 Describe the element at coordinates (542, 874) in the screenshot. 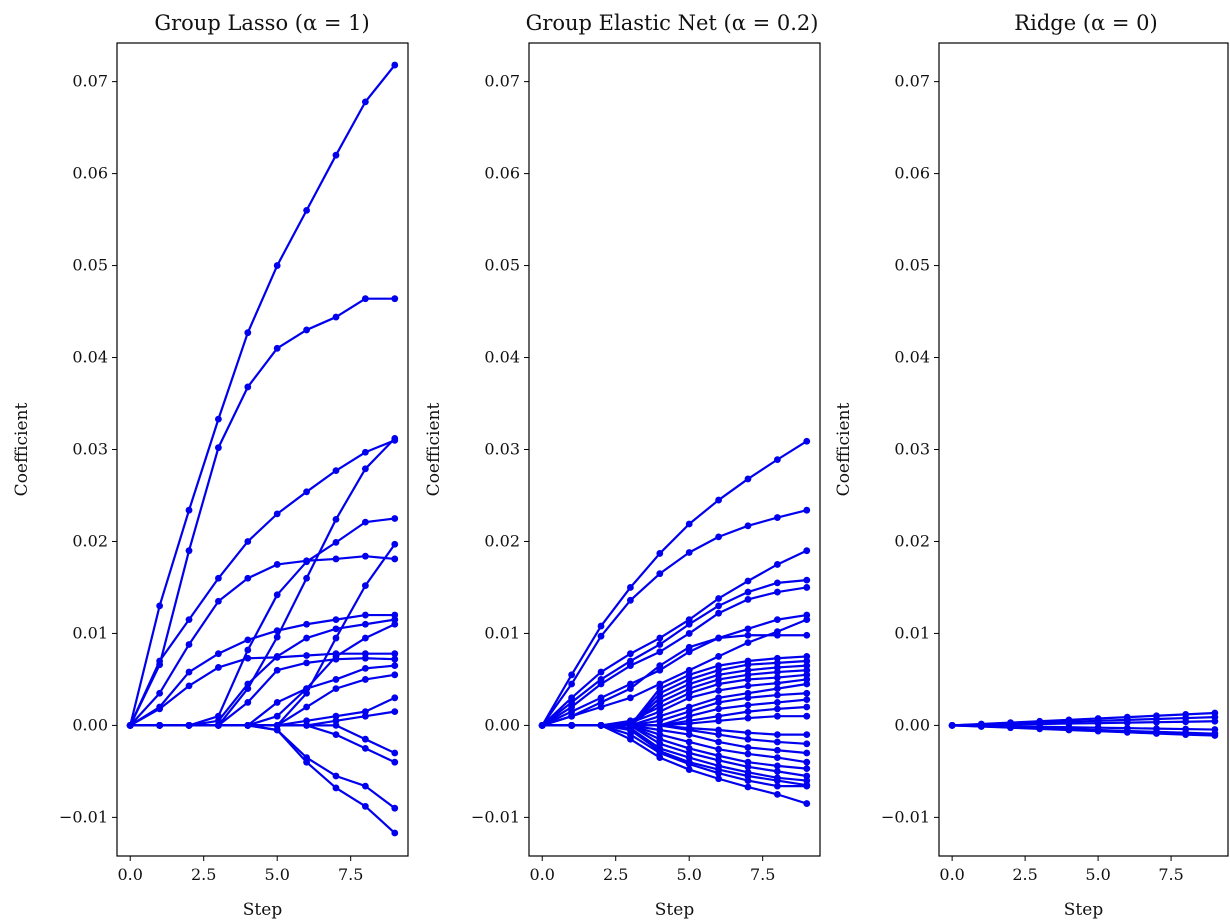

I see `x-tick-label: 0.0` at that location.